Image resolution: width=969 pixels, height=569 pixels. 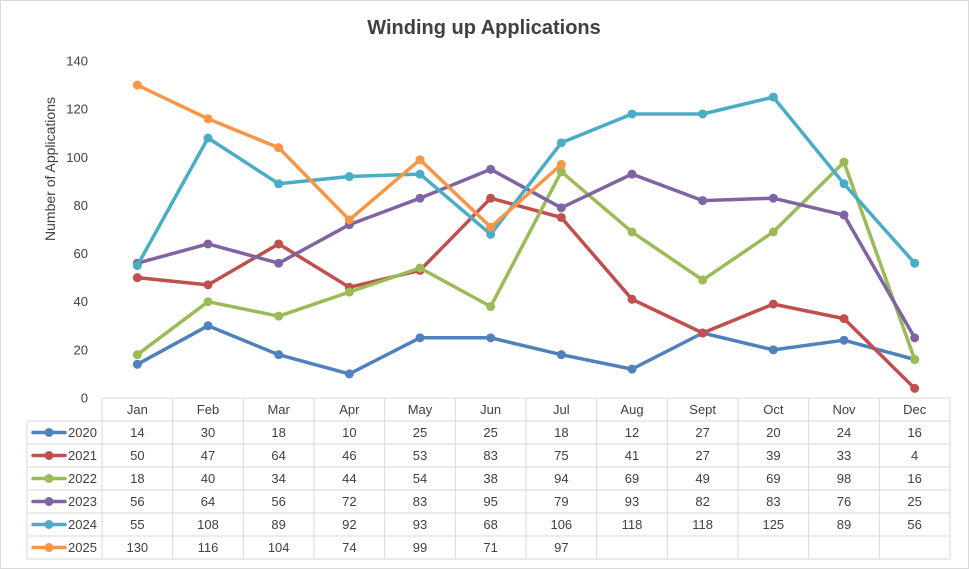 I want to click on data-label: 27, so click(x=702, y=455).